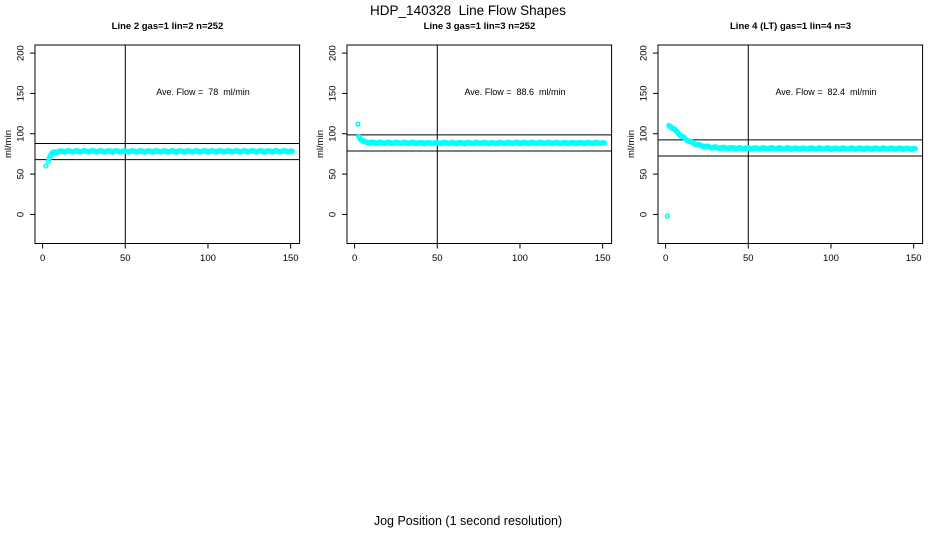  What do you see at coordinates (468, 521) in the screenshot?
I see `x-axis-label: Jog Position (1 second resolution)` at bounding box center [468, 521].